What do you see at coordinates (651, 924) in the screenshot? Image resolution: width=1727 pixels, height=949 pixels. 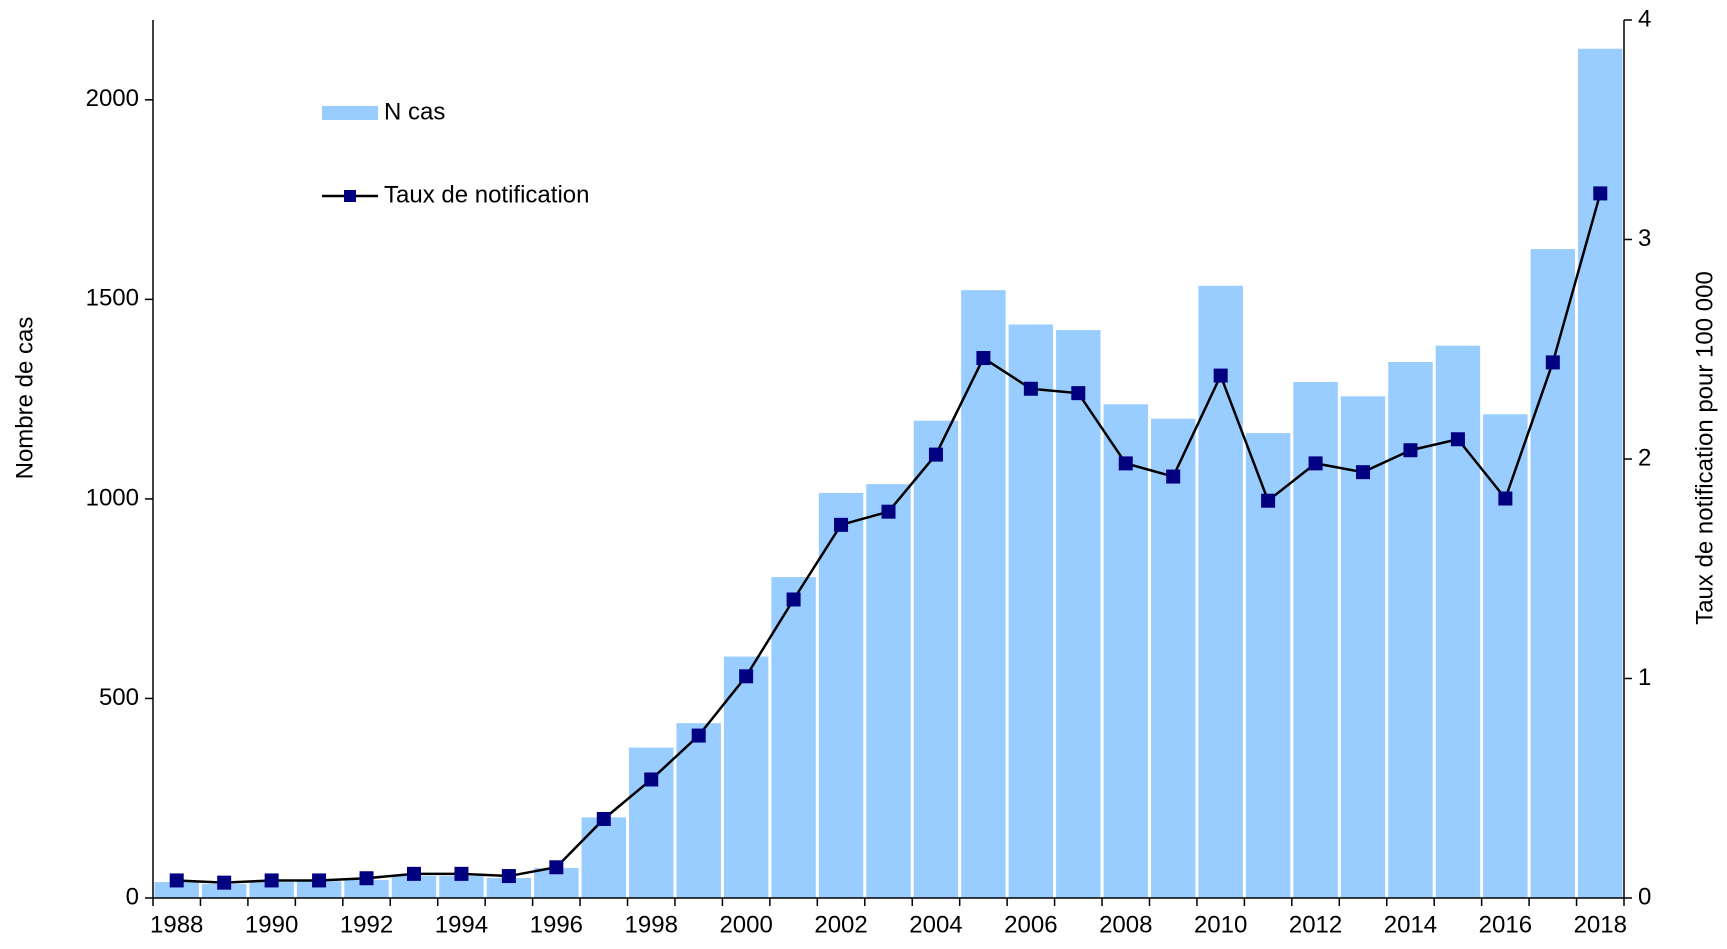 I see `x-tick-label: 1998` at bounding box center [651, 924].